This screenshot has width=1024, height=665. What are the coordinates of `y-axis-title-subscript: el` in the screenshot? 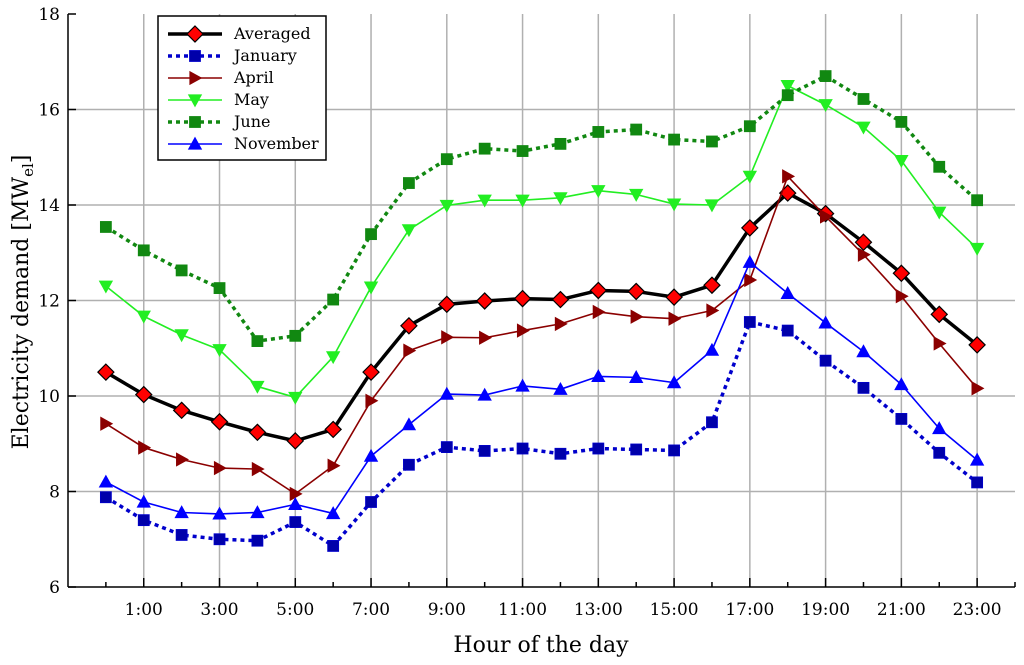 It's located at (28, 170).